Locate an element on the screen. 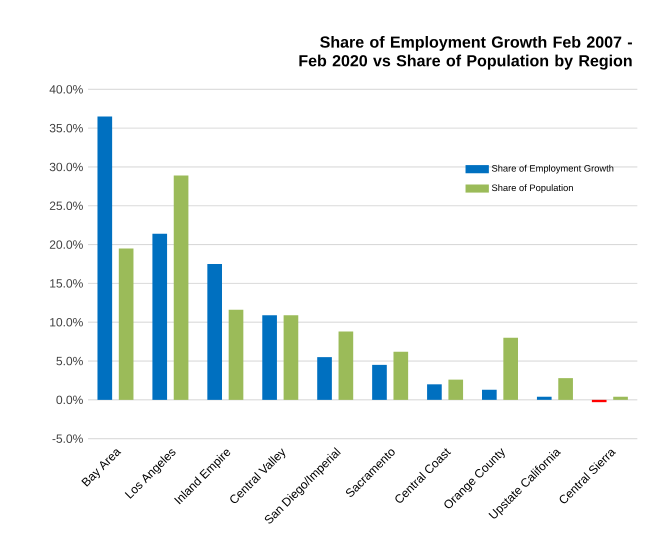 Image resolution: width=648 pixels, height=535 pixels. chart-title: Share of Employment Growth Feb 2007 - Feb 2020 vs Share of Population by Region is located at coordinates (465, 53).